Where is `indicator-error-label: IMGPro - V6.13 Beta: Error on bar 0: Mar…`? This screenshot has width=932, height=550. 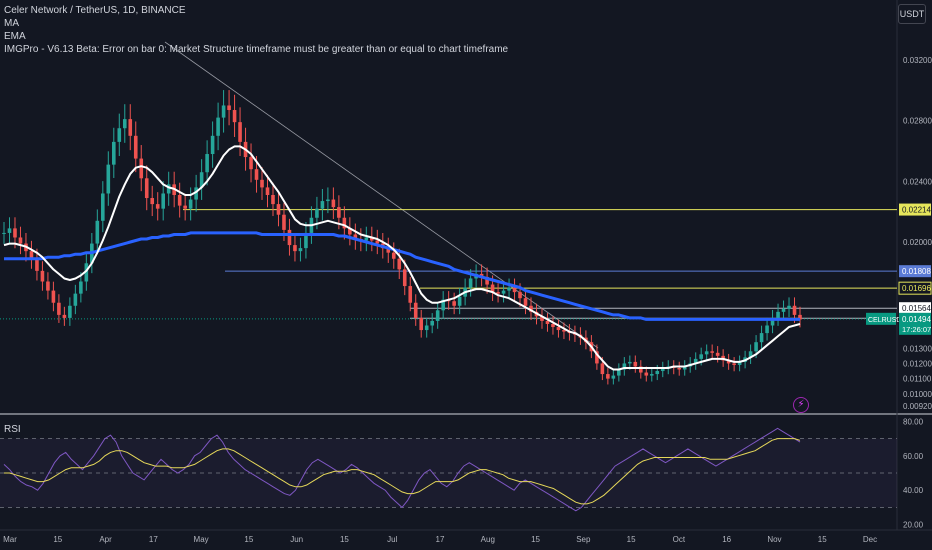
indicator-error-label: IMGPro - V6.13 Beta: Error on bar 0: Mar… is located at coordinates (256, 49).